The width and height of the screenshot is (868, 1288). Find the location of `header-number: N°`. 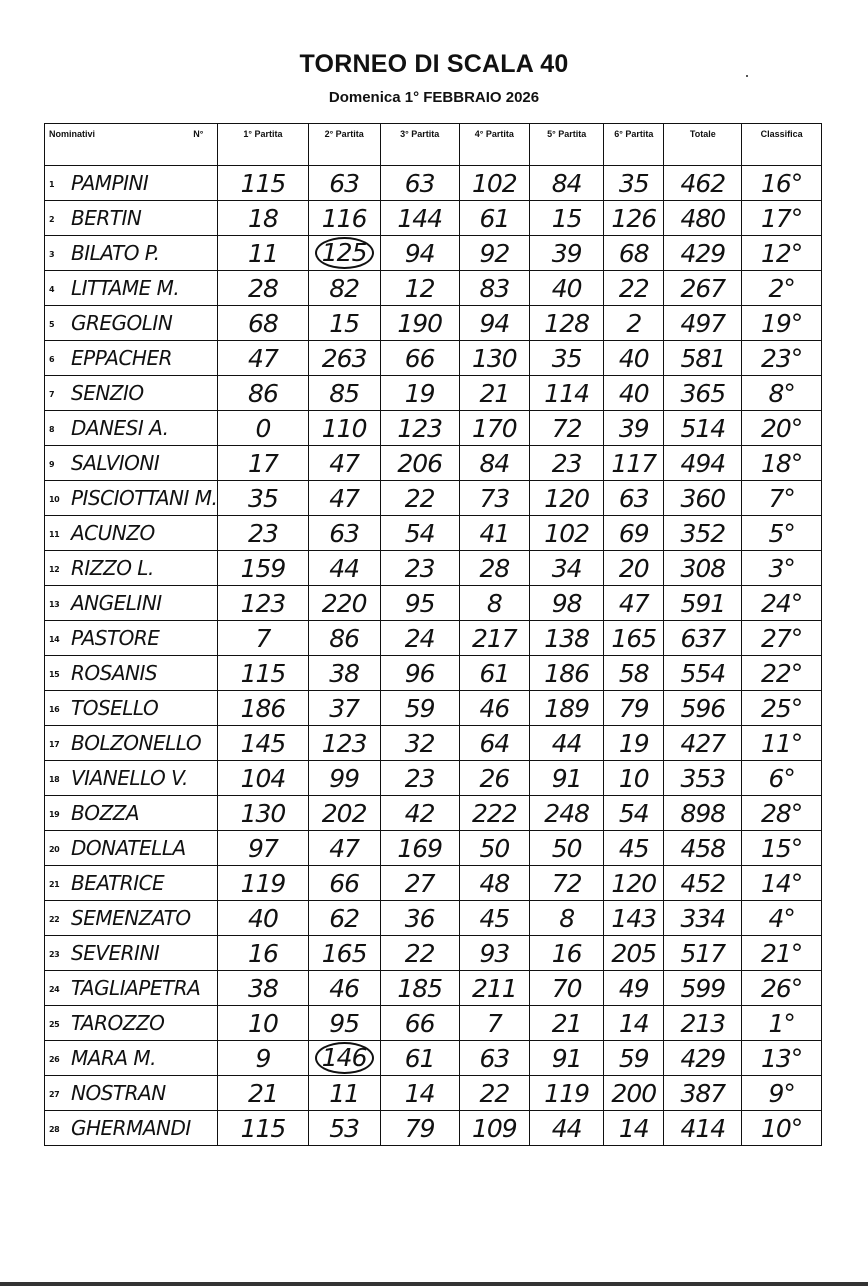

header-number: N° is located at coordinates (198, 134).